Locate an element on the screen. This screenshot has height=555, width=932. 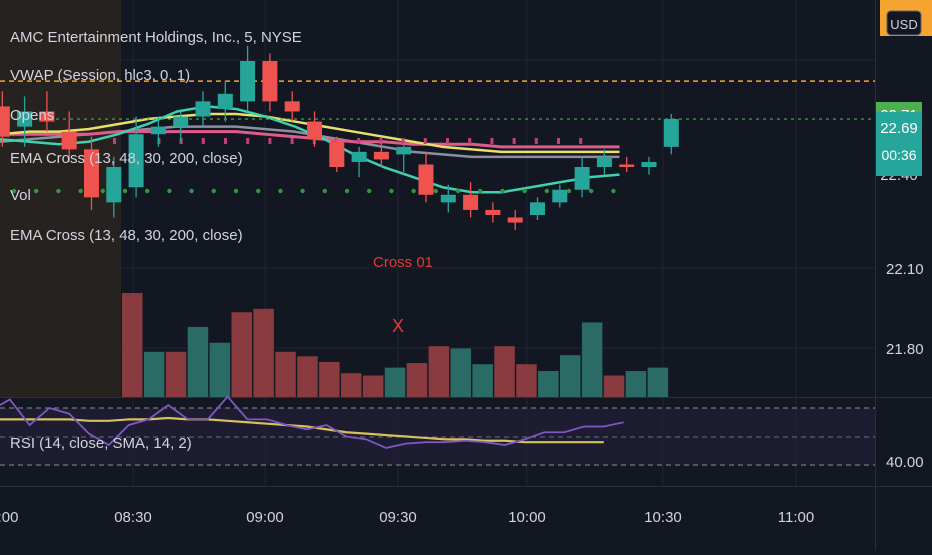
time-axis: :00 08:30 09:00 09:30 10:00 10:30 11:00 is located at coordinates (407, 517).